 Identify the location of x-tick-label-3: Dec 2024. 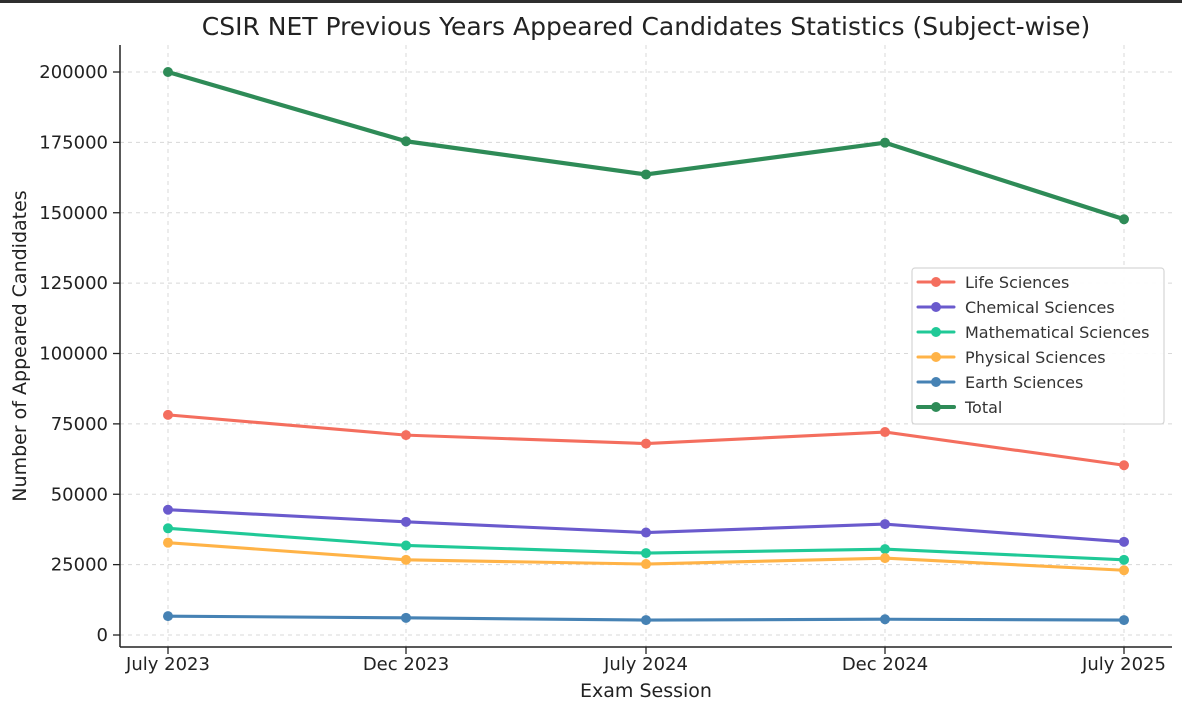
(885, 664).